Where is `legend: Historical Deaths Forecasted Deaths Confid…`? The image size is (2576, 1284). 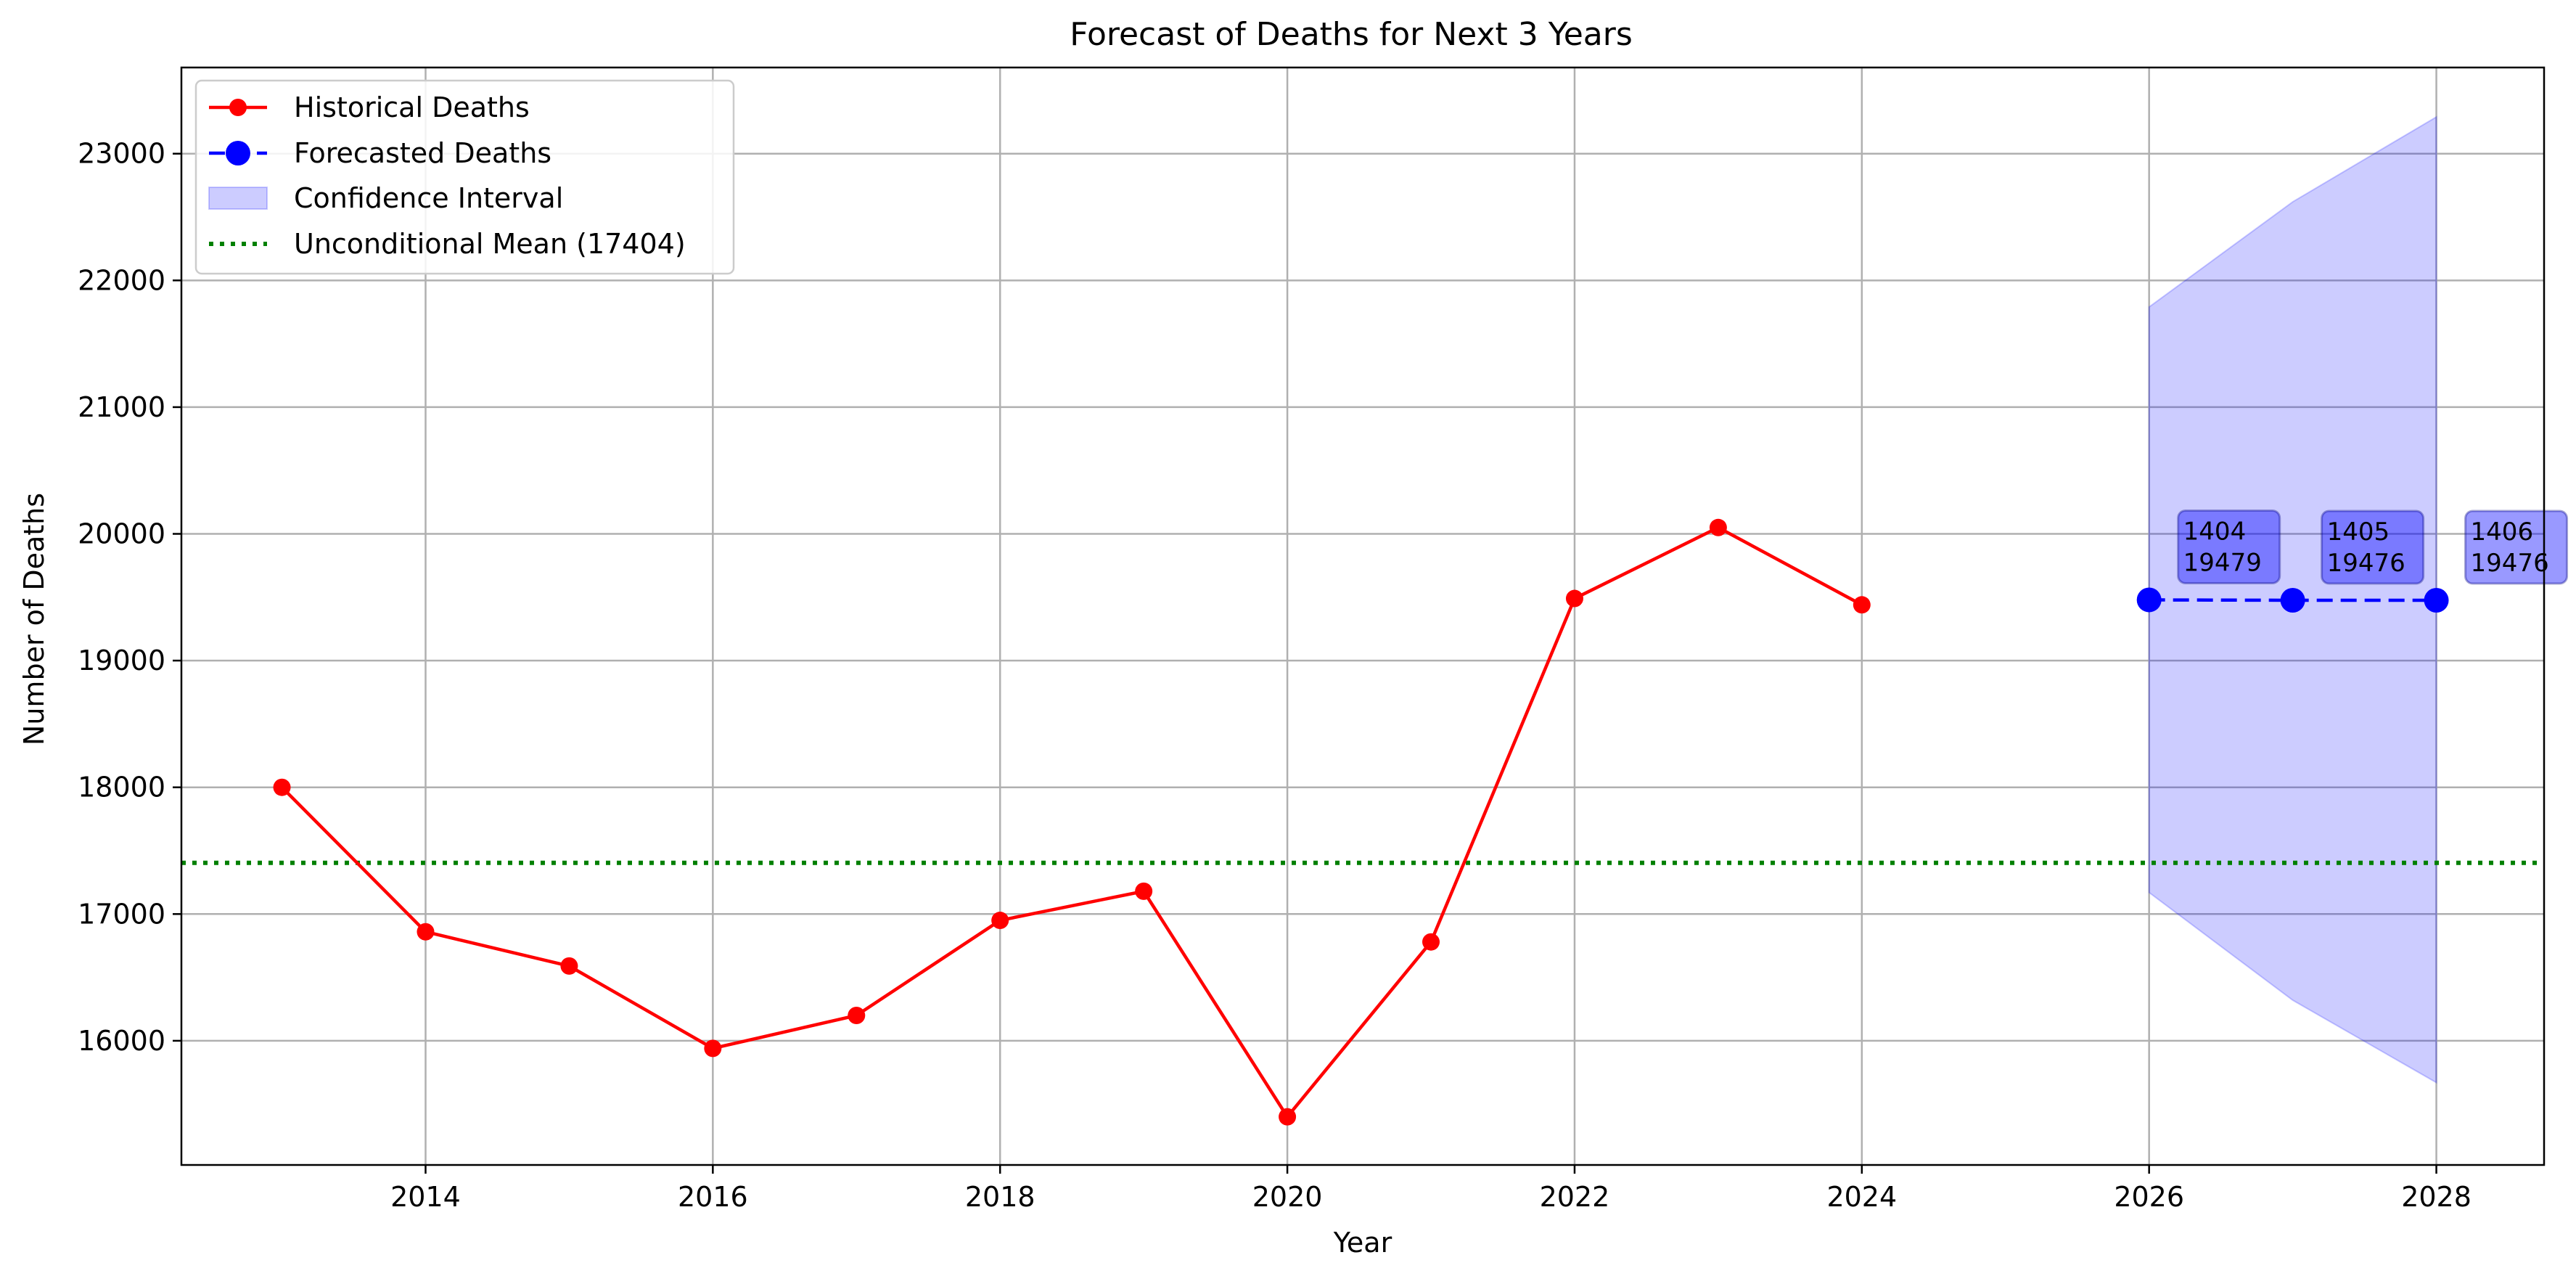
legend: Historical Deaths Forecasted Deaths Confid… is located at coordinates (464, 177).